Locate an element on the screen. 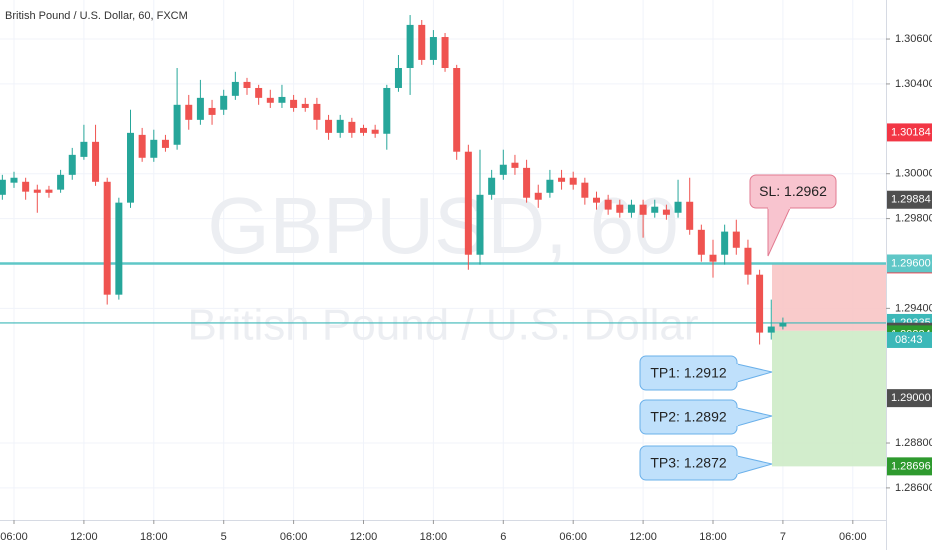  x-tick-label: 5 is located at coordinates (224, 537).